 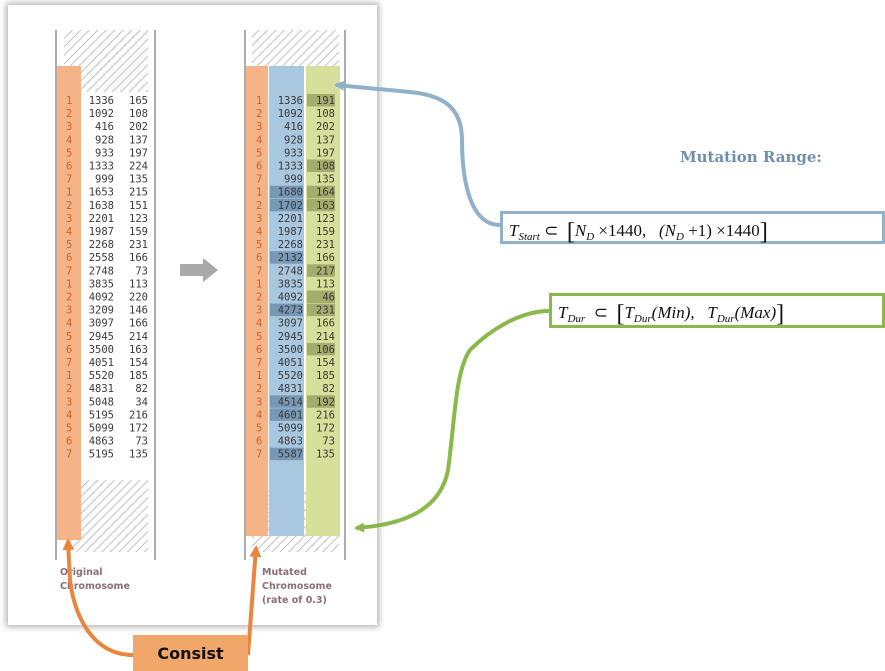 What do you see at coordinates (325, 258) in the screenshot?
I see `mutated-gene-duration: 166` at bounding box center [325, 258].